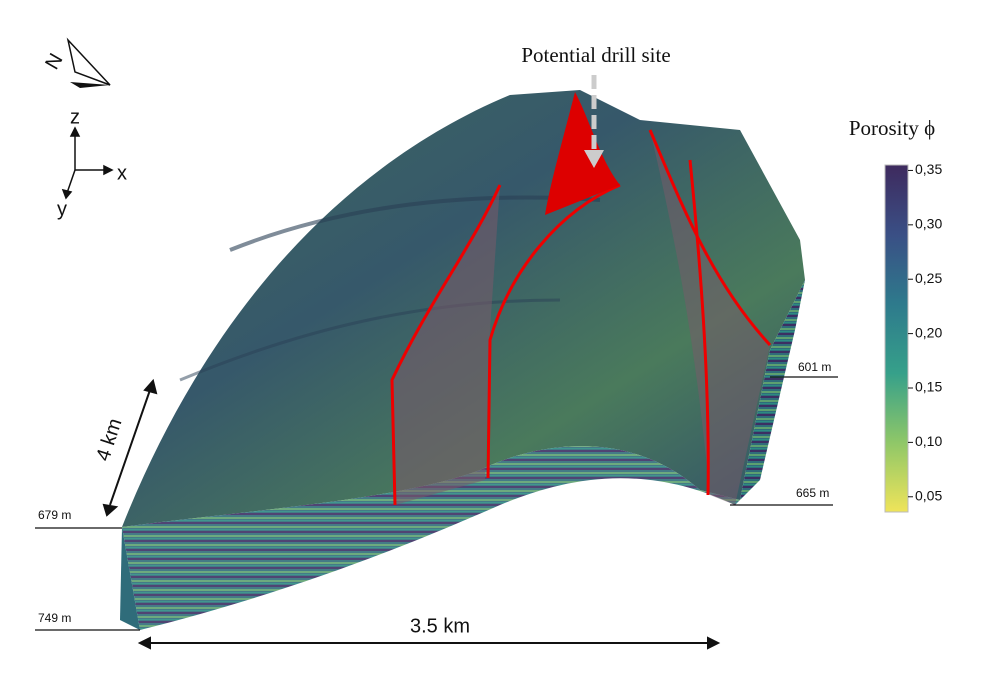 This screenshot has height=686, width=984. What do you see at coordinates (928, 224) in the screenshot?
I see `colorbar-tick-label: 0,30` at bounding box center [928, 224].